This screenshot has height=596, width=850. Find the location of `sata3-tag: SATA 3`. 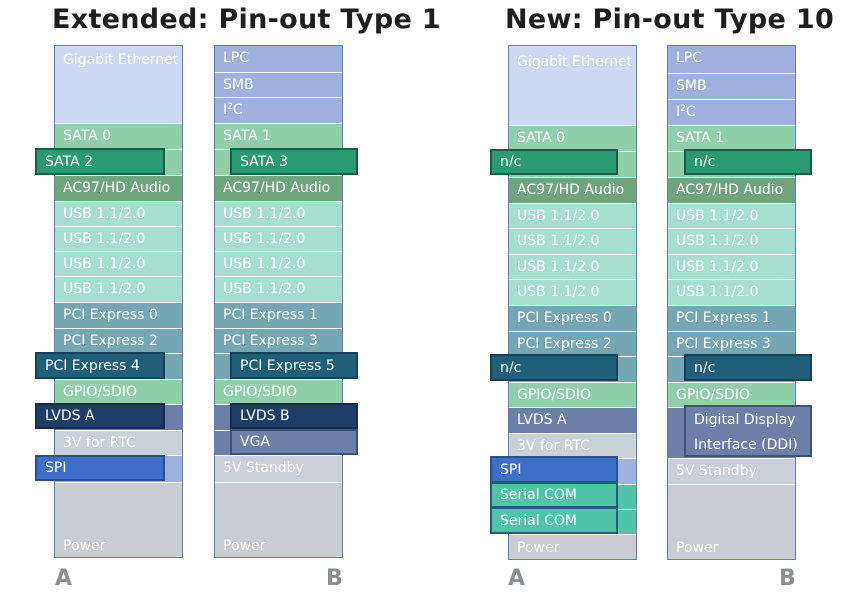

sata3-tag: SATA 3 is located at coordinates (294, 161).